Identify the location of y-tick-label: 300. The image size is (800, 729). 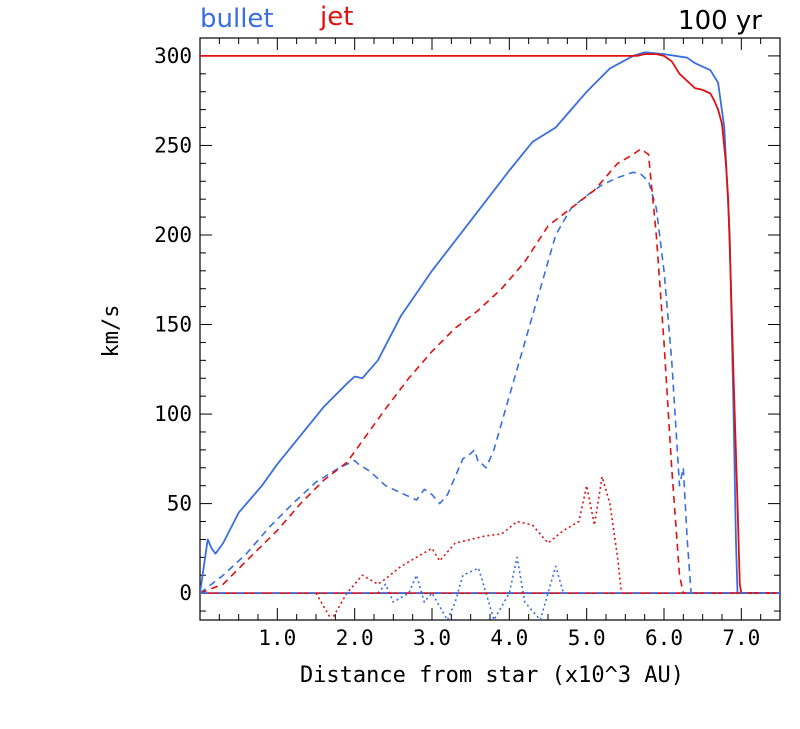
(173, 56).